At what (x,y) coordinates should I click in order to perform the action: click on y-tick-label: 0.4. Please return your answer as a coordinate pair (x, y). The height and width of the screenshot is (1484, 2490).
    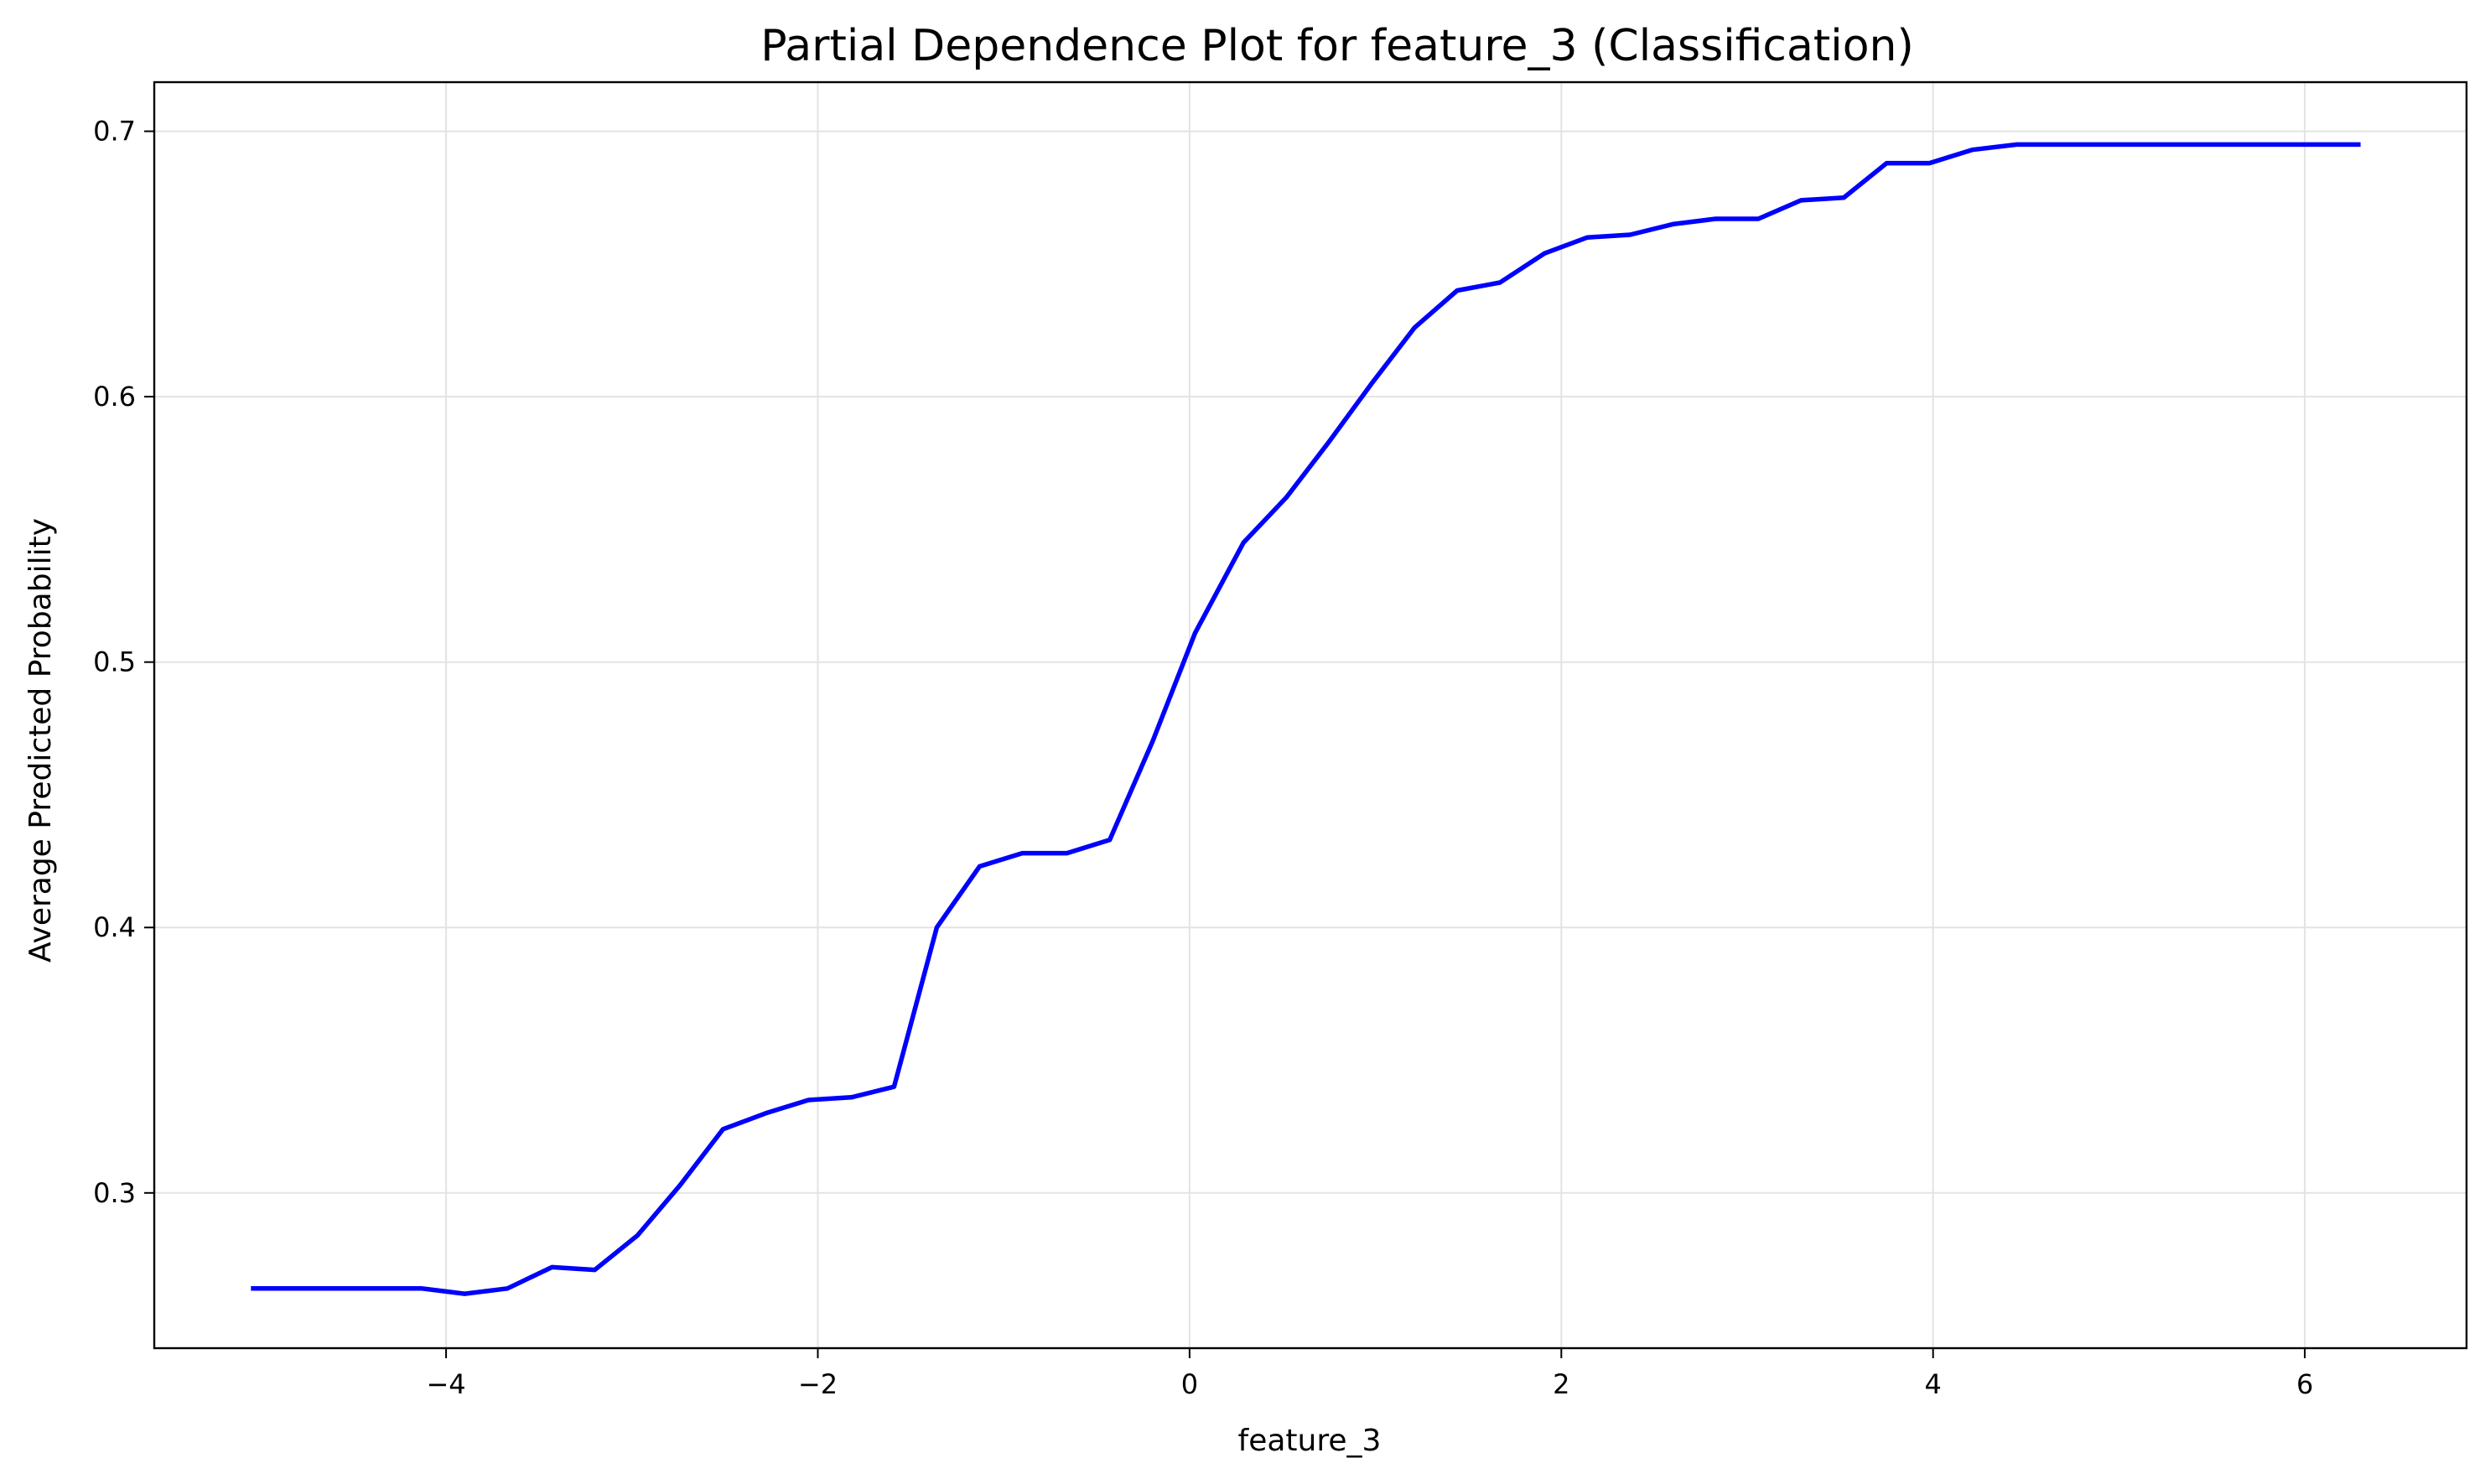
    Looking at the image, I should click on (114, 927).